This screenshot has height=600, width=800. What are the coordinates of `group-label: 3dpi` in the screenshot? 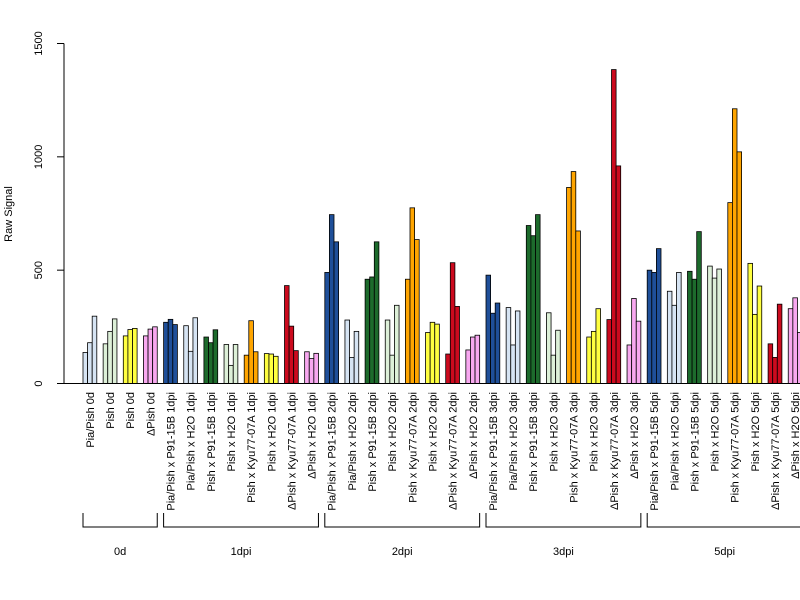 It's located at (563, 552).